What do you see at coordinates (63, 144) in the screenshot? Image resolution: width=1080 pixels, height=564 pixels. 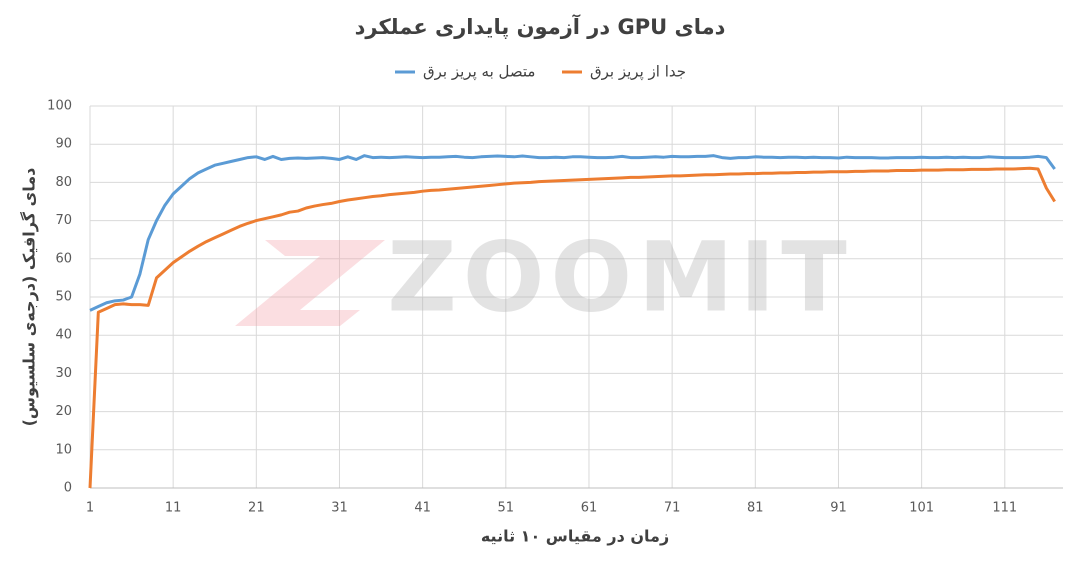 I see `y-tick-label: 90` at bounding box center [63, 144].